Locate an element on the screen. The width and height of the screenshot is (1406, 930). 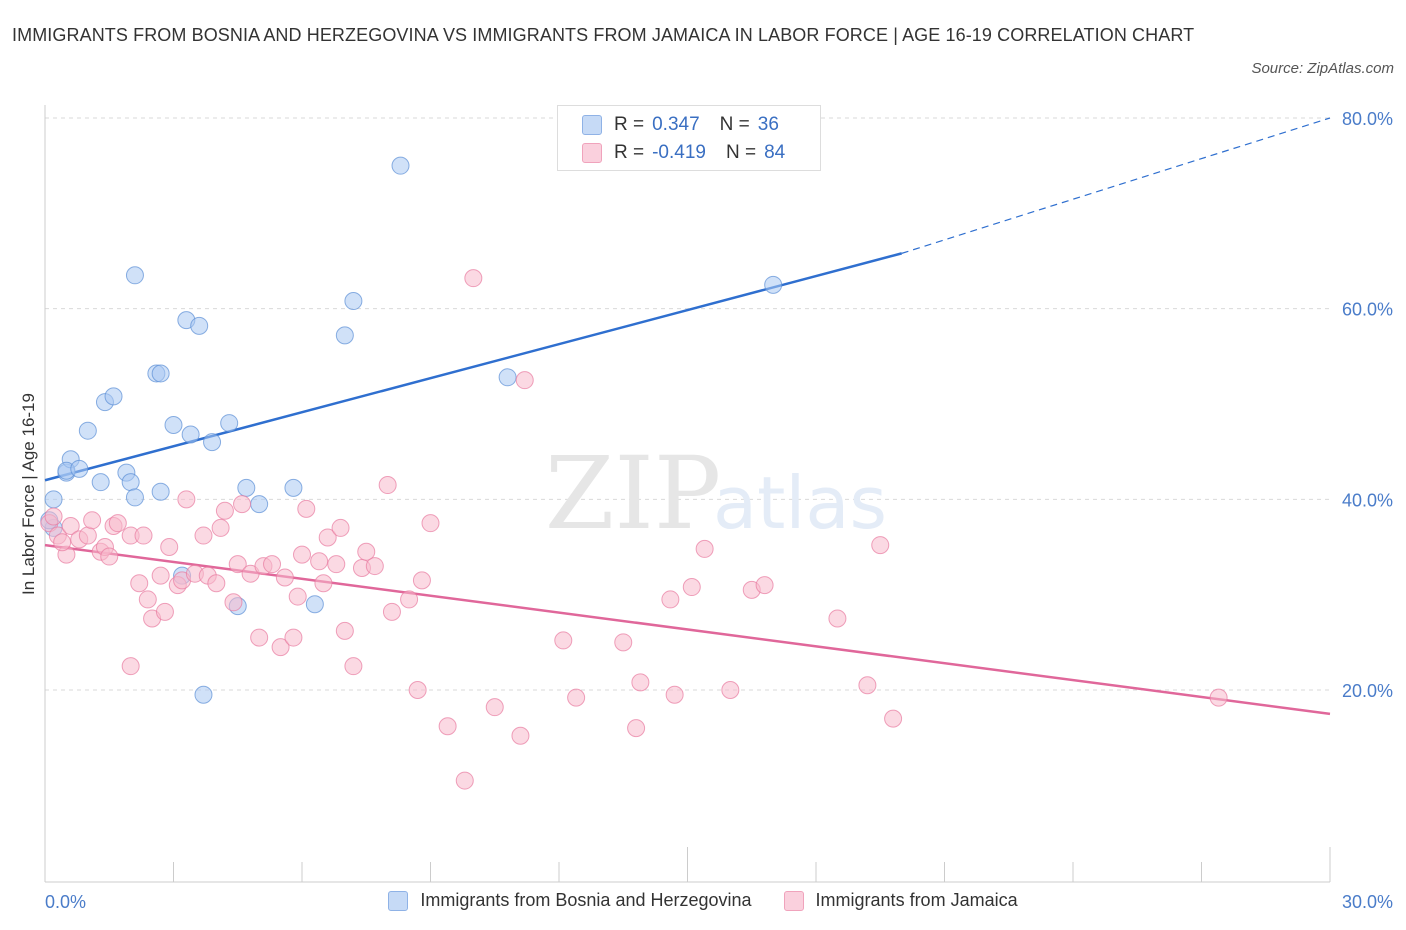
legend-item-jamaica: Immigrants from Jamaica is located at coordinates (900, 900).